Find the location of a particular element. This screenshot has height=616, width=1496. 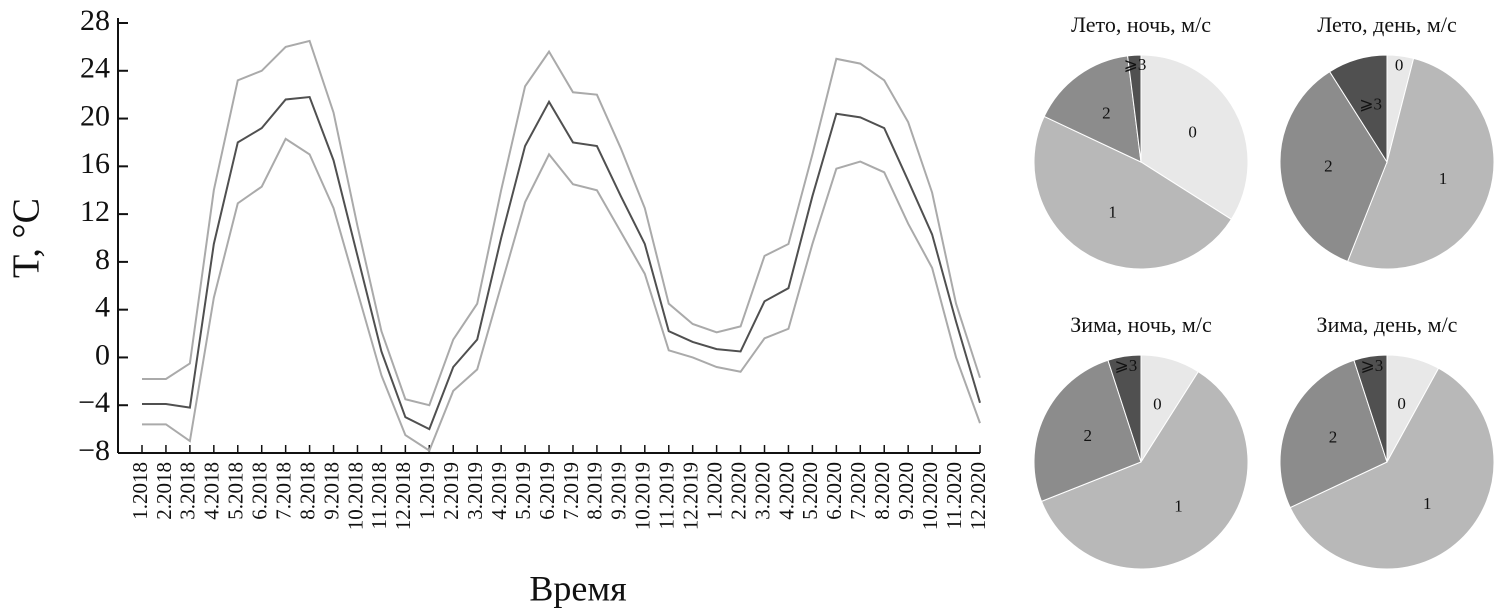

x-tick-label: 7.2020 is located at coordinates (858, 491).